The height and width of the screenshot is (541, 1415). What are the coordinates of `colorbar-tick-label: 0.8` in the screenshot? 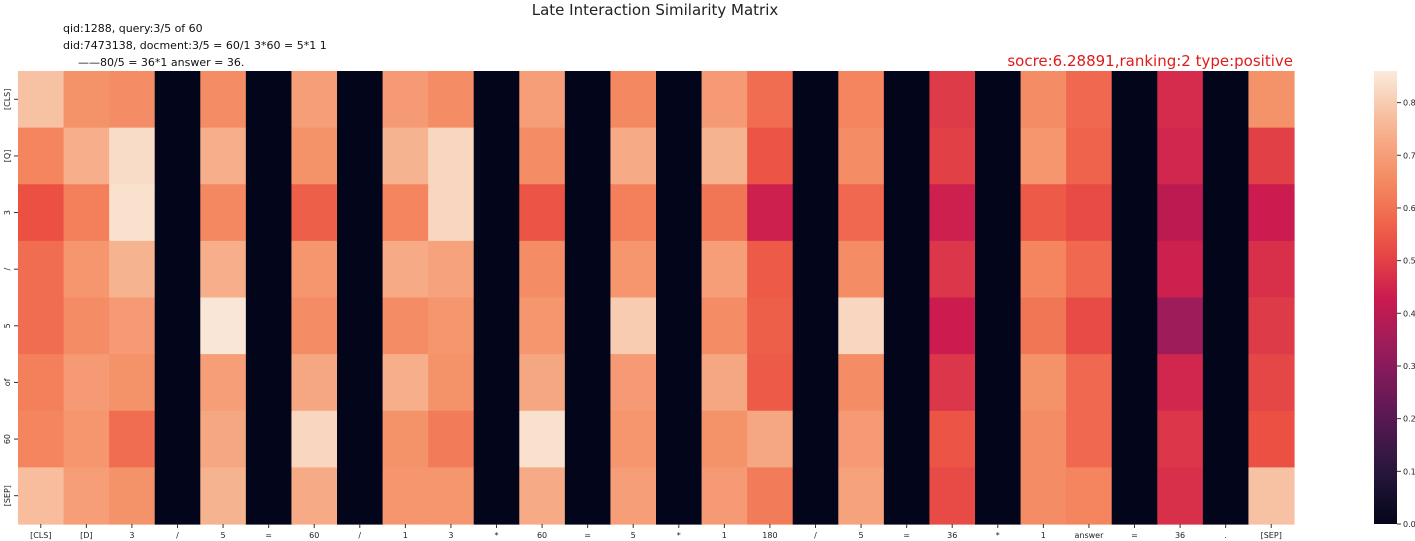 It's located at (1409, 103).